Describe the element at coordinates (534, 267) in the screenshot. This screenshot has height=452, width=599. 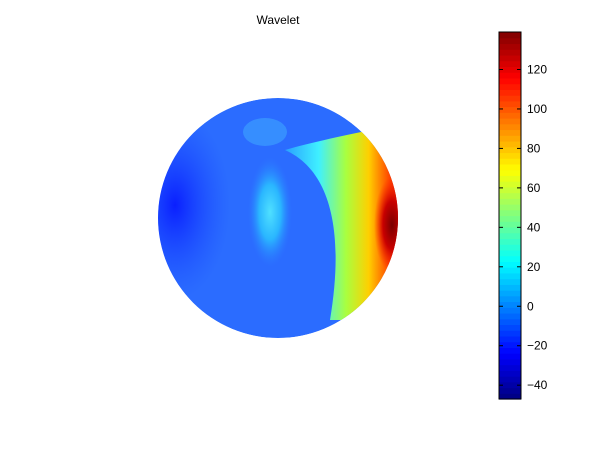
I see `colorbar-tick-label: 20` at that location.